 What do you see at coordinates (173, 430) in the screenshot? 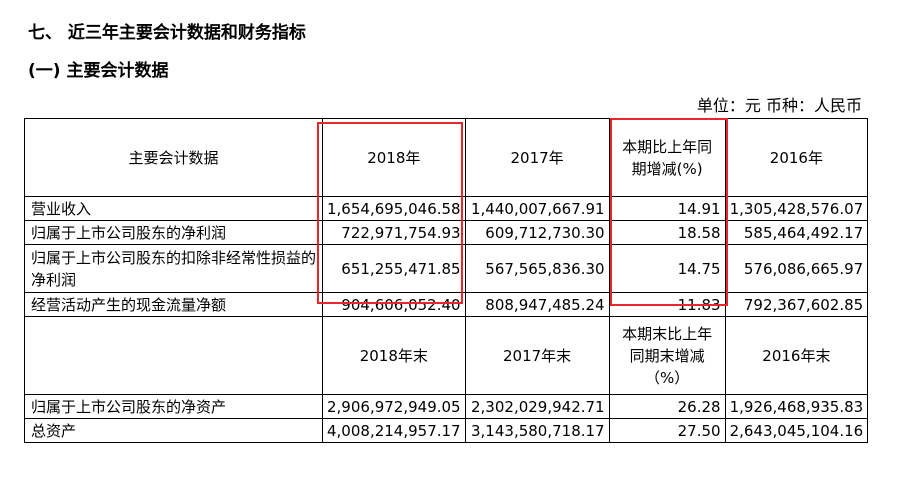
I see `row-label: 总资产` at bounding box center [173, 430].